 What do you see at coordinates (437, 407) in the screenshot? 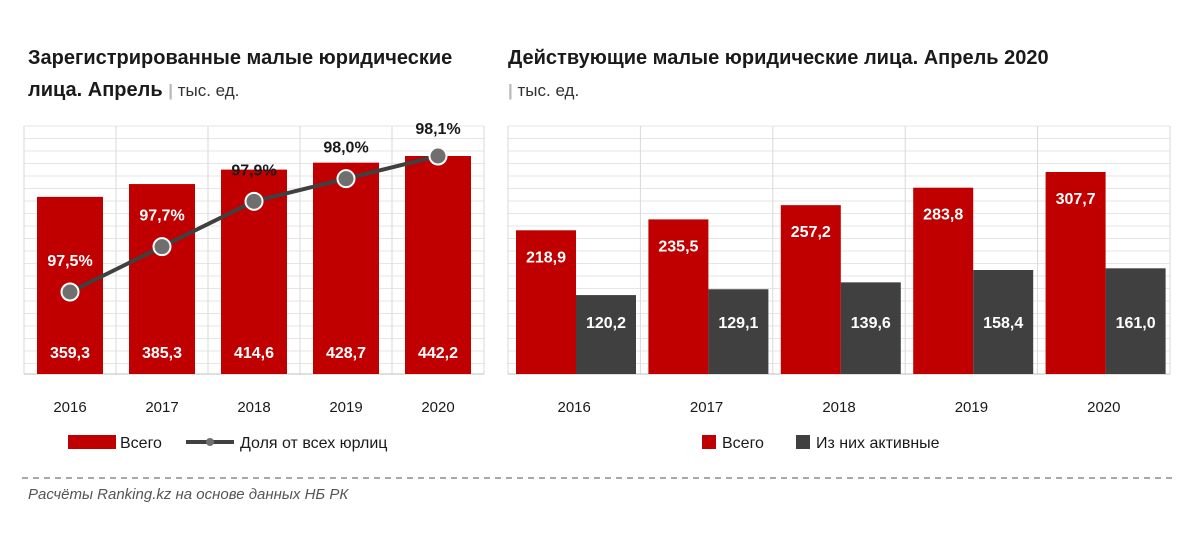
I see `left-x-tick-2020: 2020` at bounding box center [437, 407].